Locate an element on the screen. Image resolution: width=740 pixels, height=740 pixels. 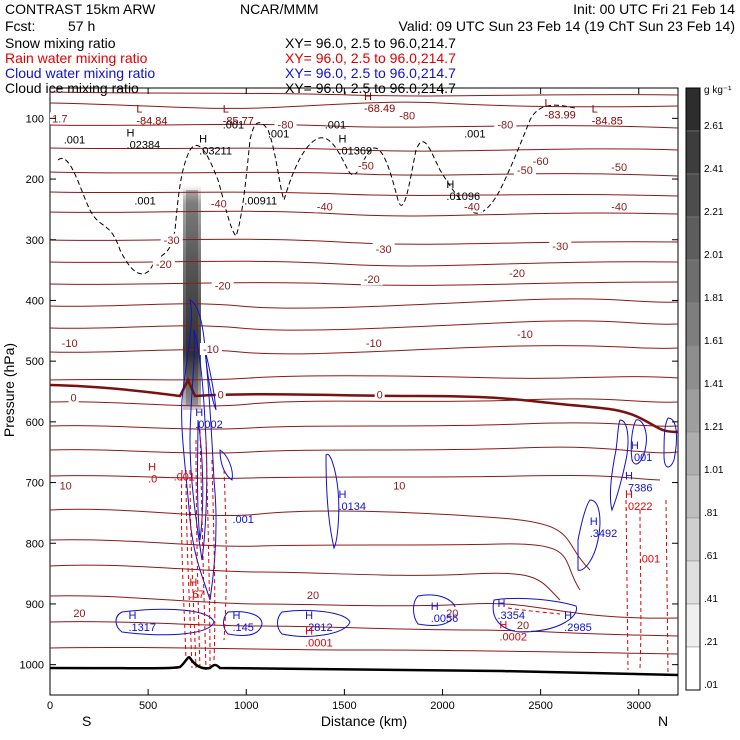
legend-xy-snow: XY= 96.0, 2.5 to 96.0,214.7 is located at coordinates (370, 43).